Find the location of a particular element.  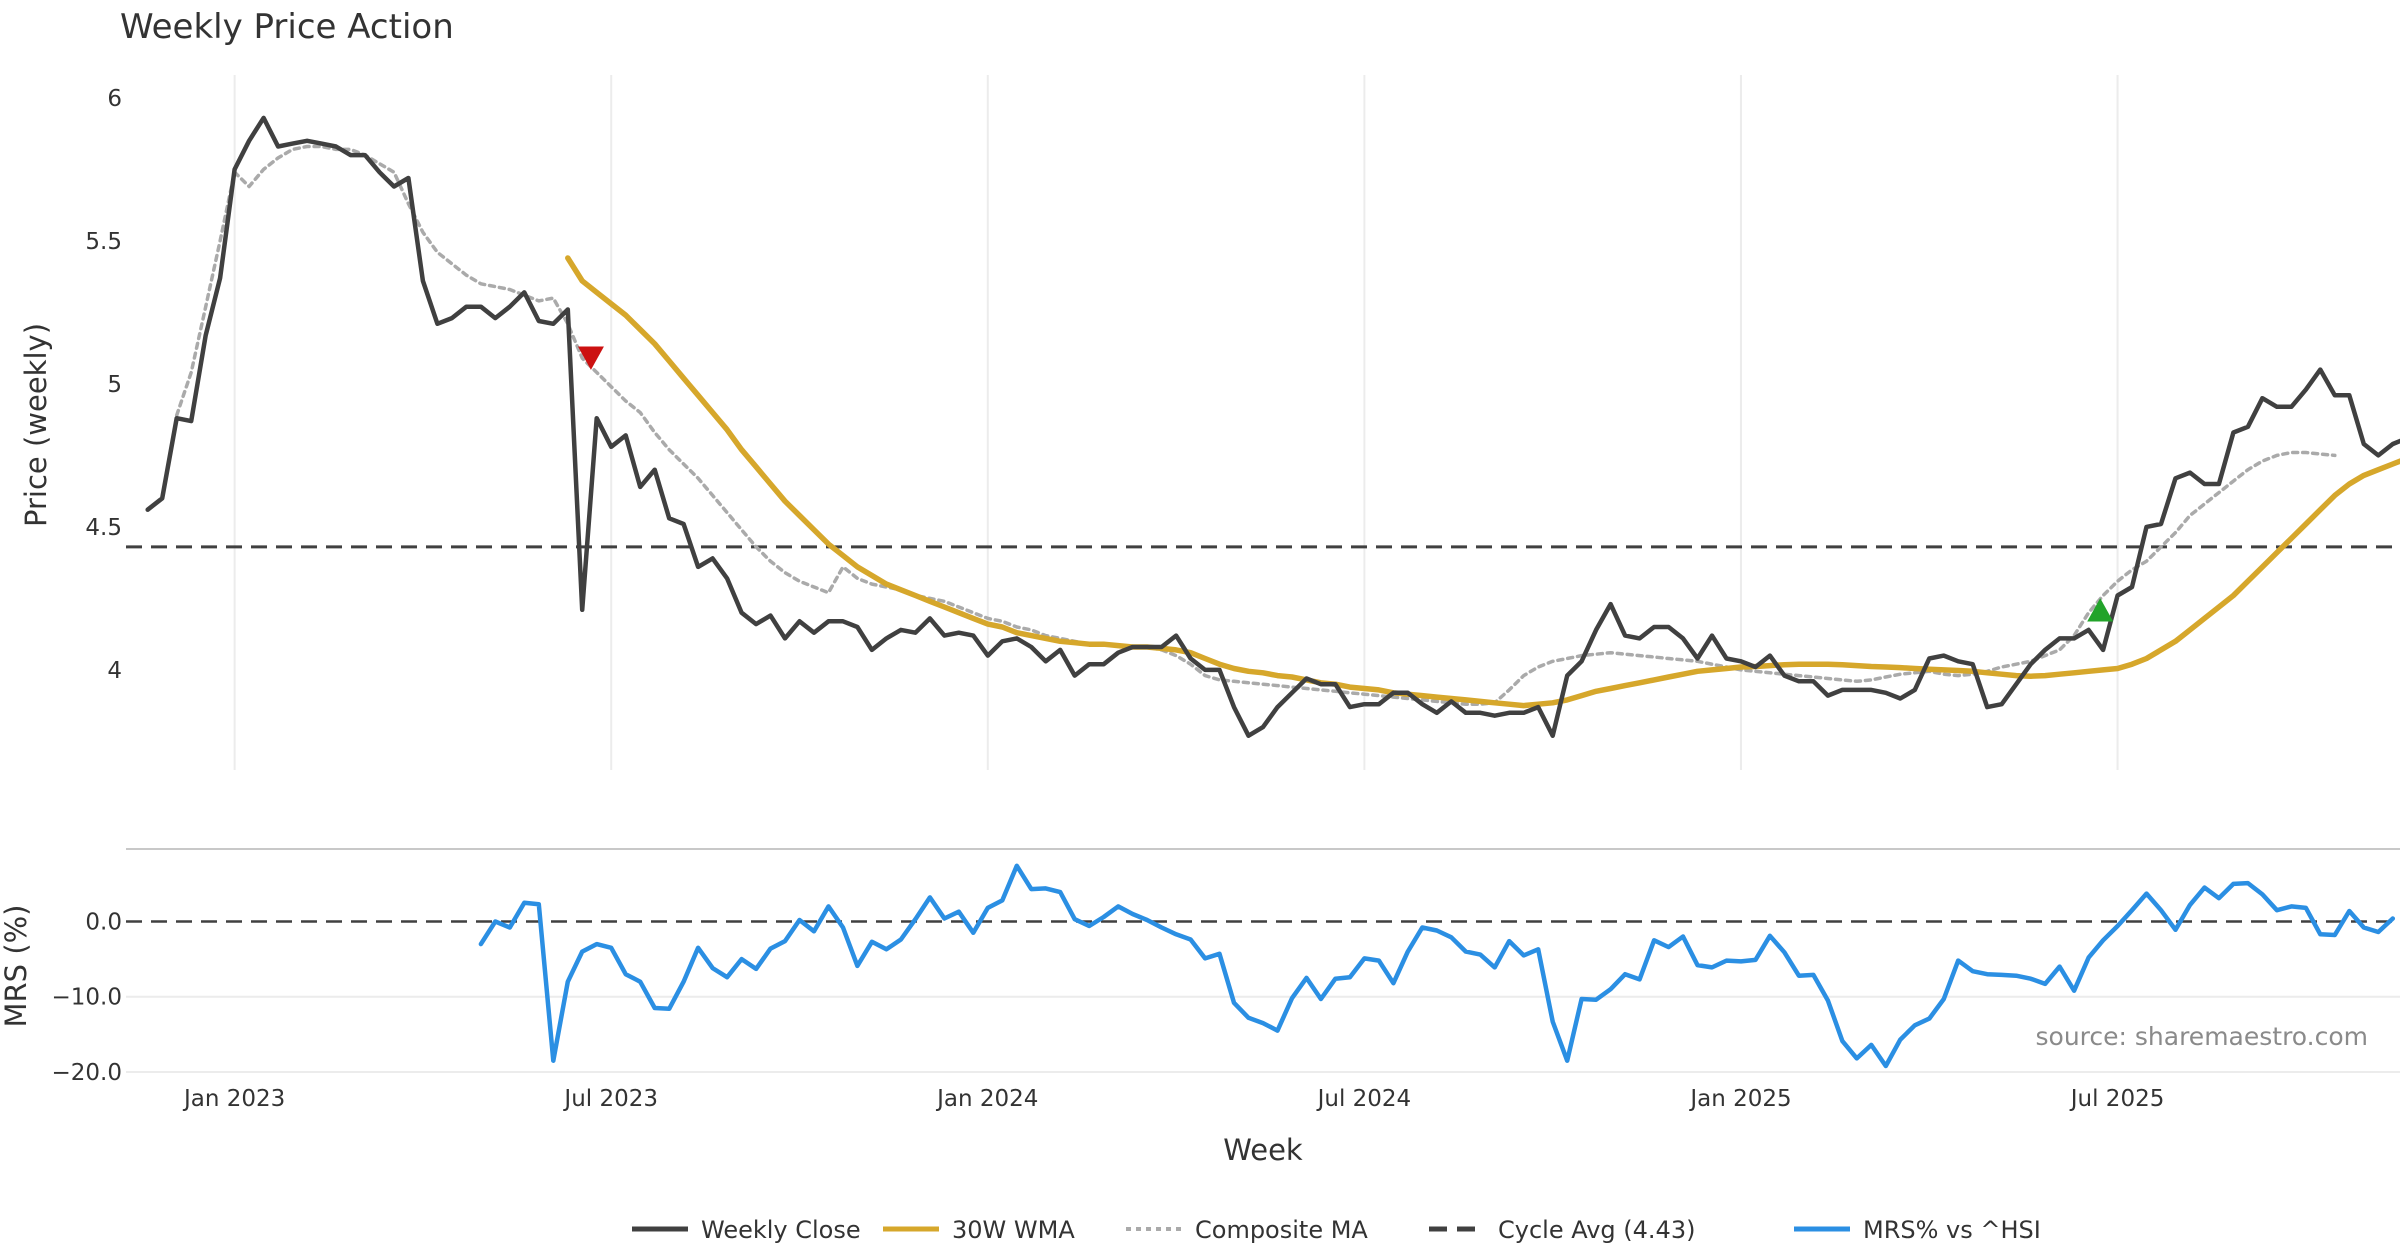

x-tick-label: Jan 2024 is located at coordinates (986, 1099).